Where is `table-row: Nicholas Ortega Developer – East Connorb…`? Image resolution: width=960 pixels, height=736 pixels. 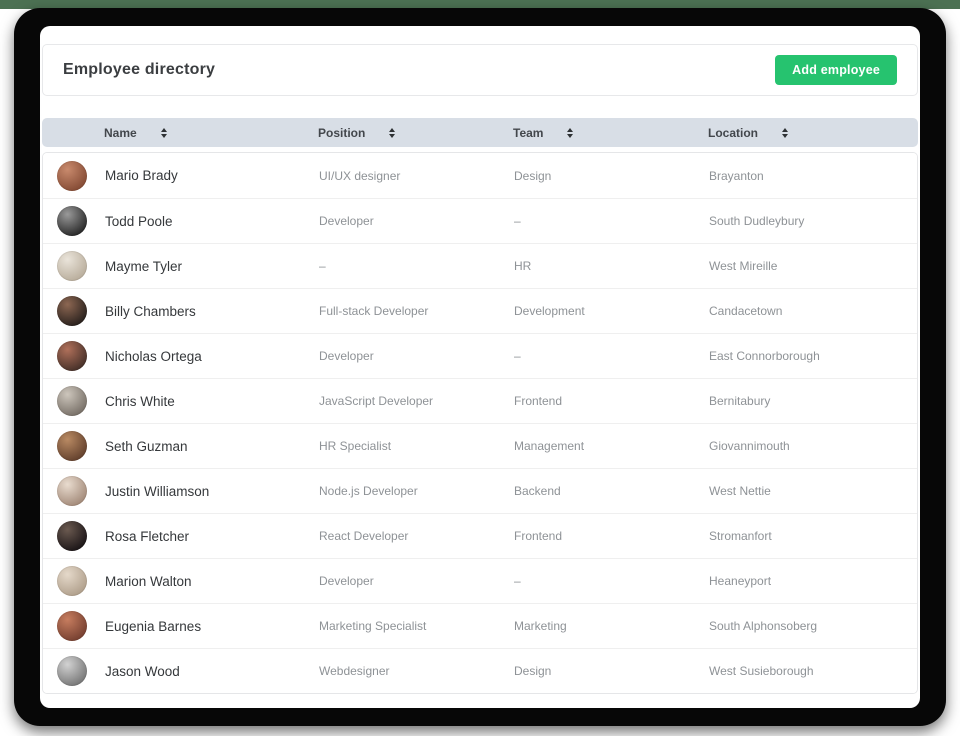
table-row: Nicholas Ortega Developer – East Connorb… is located at coordinates (480, 355).